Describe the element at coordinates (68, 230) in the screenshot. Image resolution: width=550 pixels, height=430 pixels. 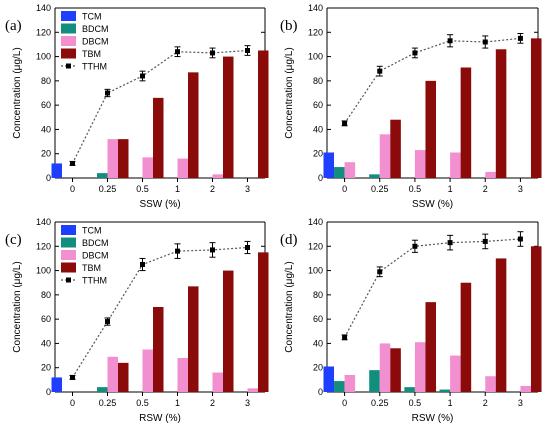
I see `legend-swatch-tcm` at that location.